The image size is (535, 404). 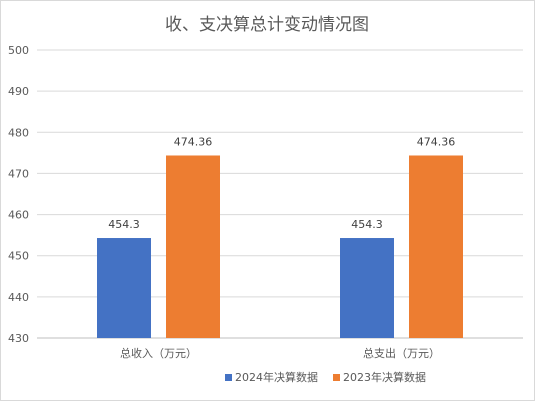 I want to click on y-tick-label: 460, so click(x=18, y=215).